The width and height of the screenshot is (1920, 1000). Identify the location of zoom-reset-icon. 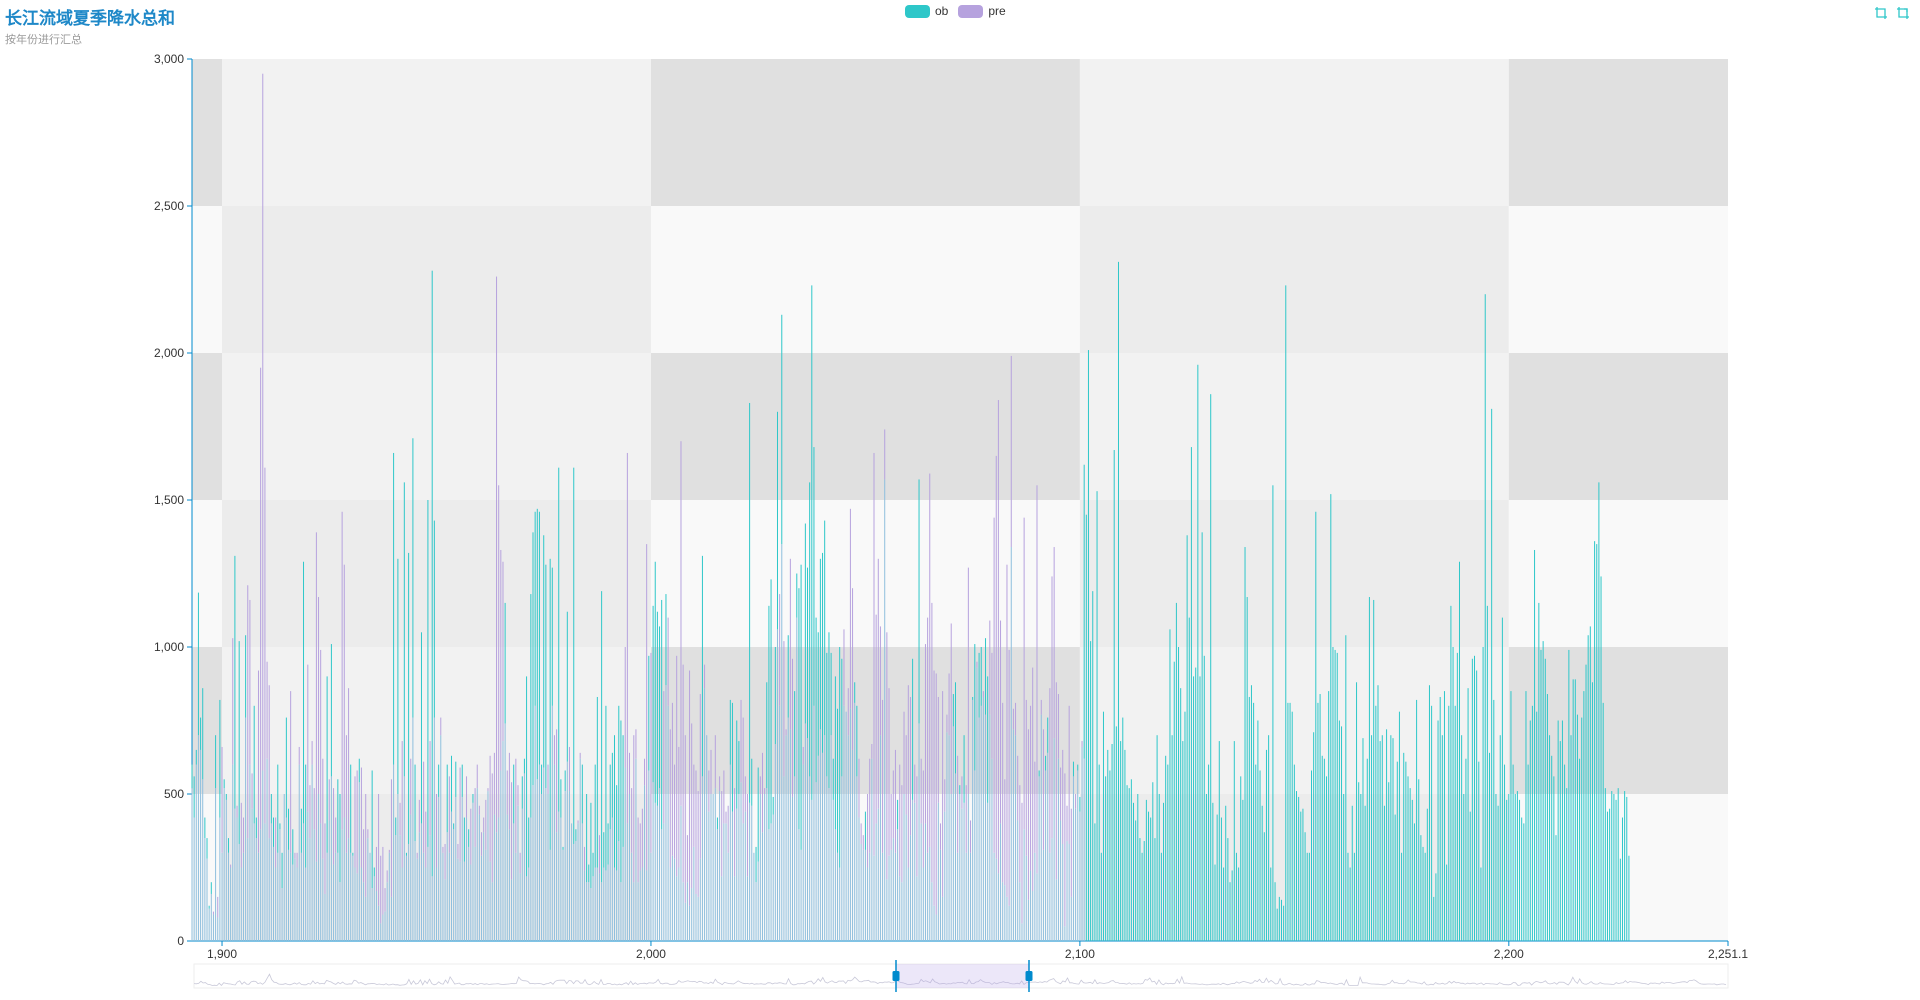
(1903, 13).